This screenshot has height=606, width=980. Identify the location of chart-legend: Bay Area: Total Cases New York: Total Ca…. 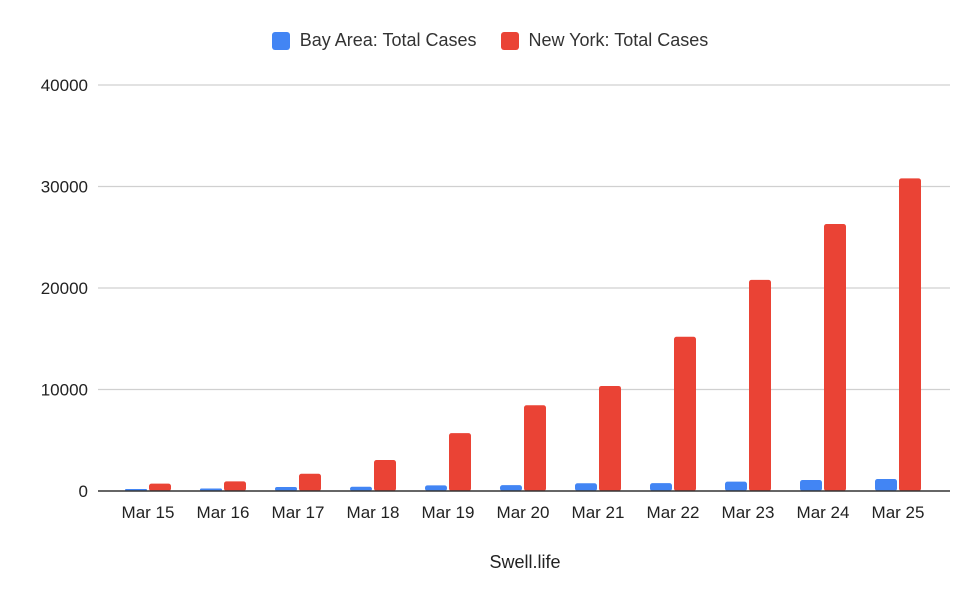
(490, 40).